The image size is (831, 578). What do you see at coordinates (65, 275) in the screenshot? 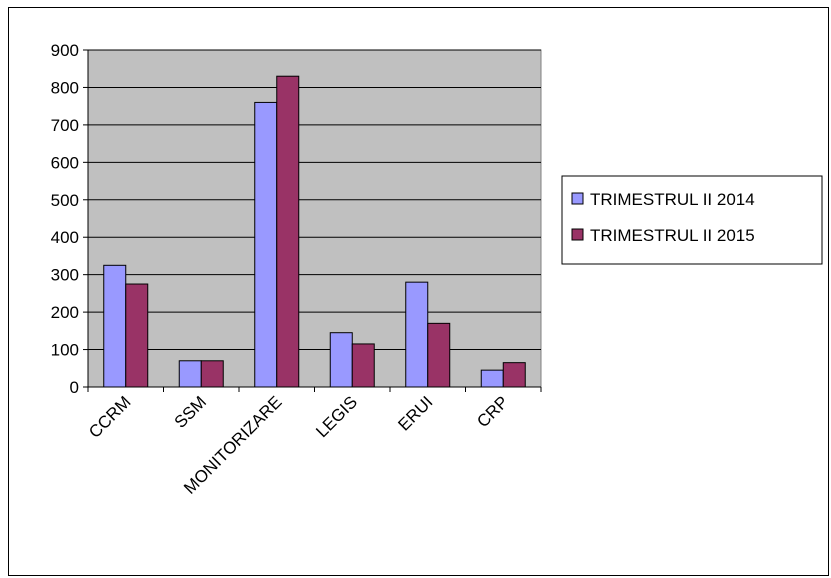
I see `y-tick-label: 300` at bounding box center [65, 275].